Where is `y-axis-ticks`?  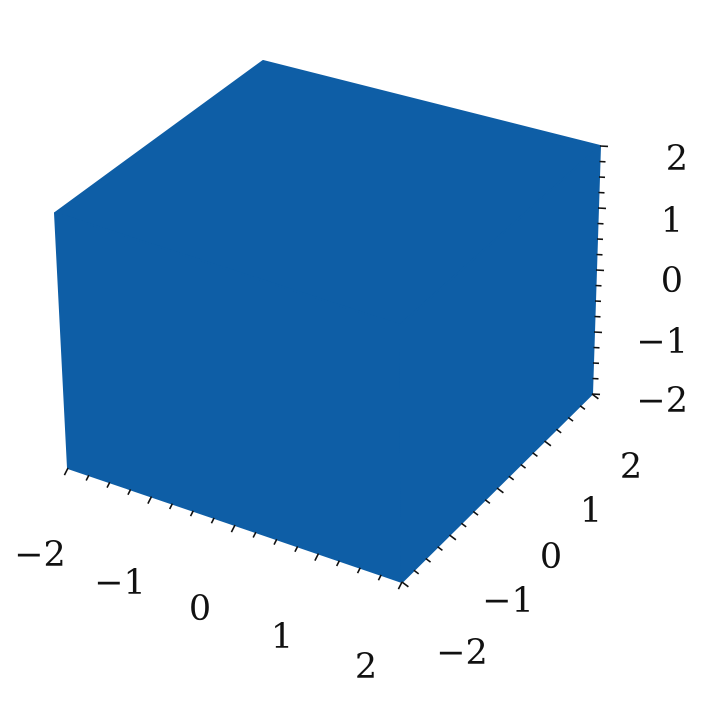
y-axis-ticks is located at coordinates (500, 490).